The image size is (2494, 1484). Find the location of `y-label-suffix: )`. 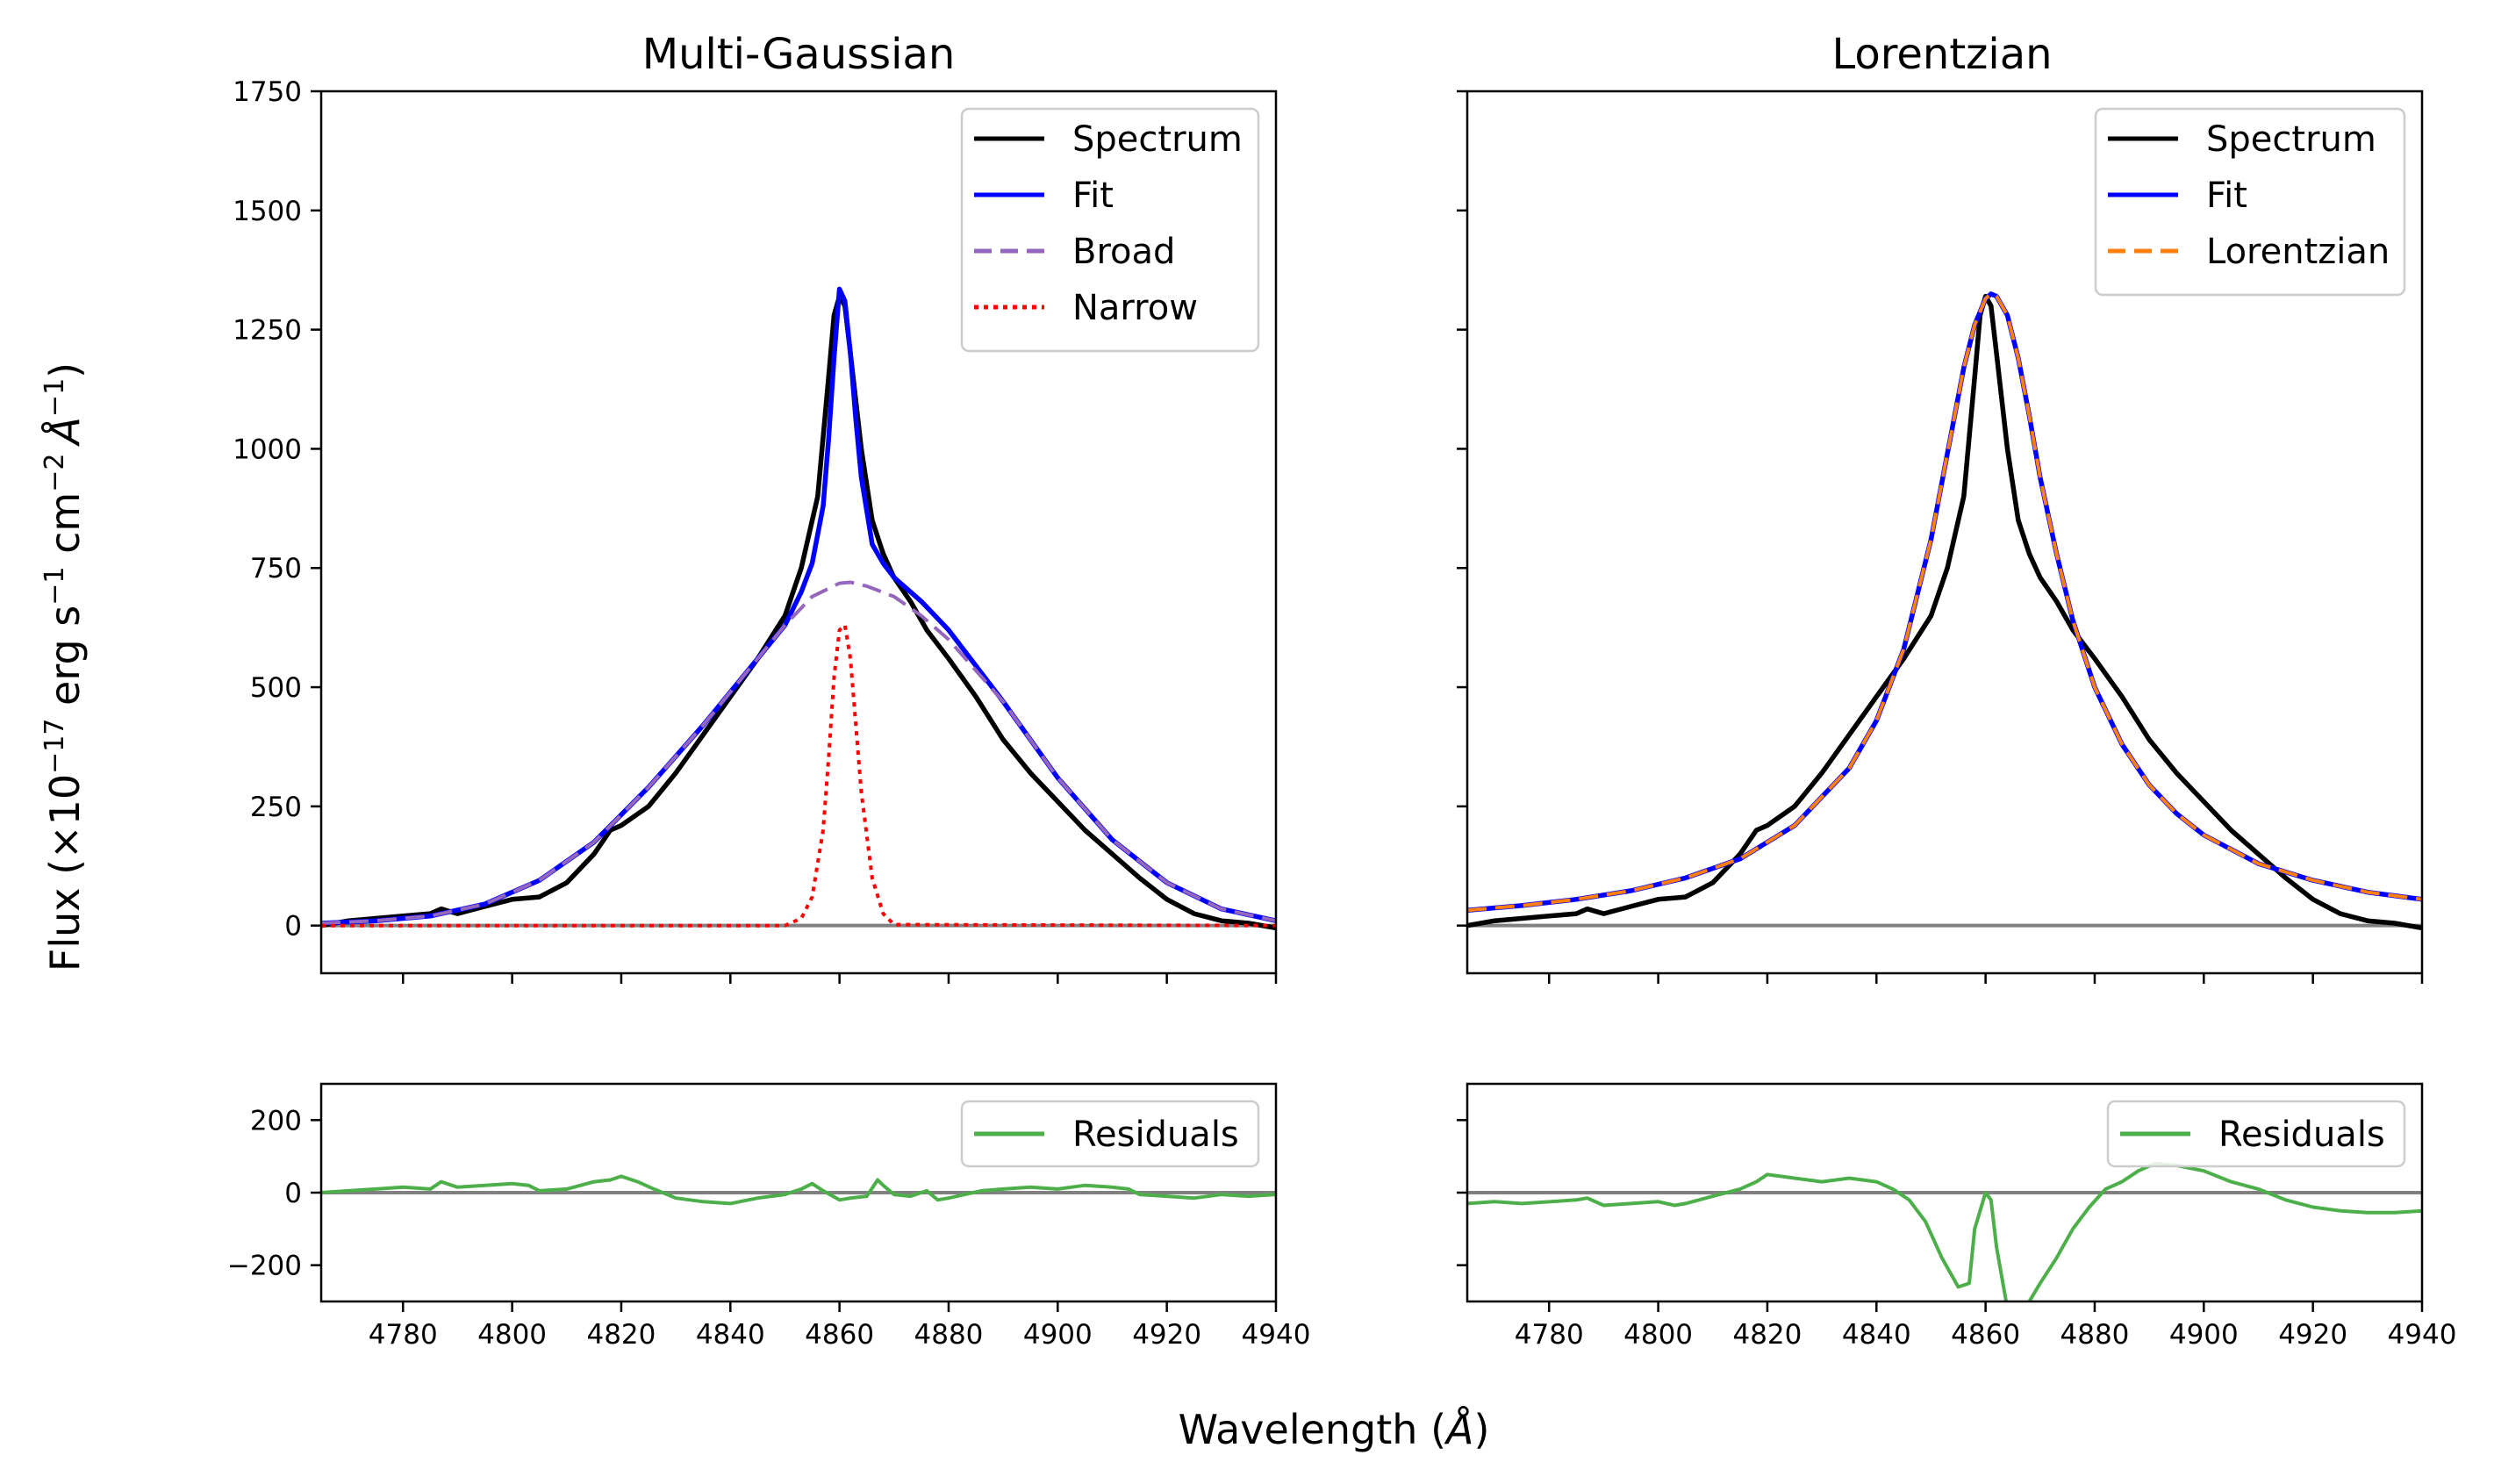

y-label-suffix: ) is located at coordinates (65, 370).